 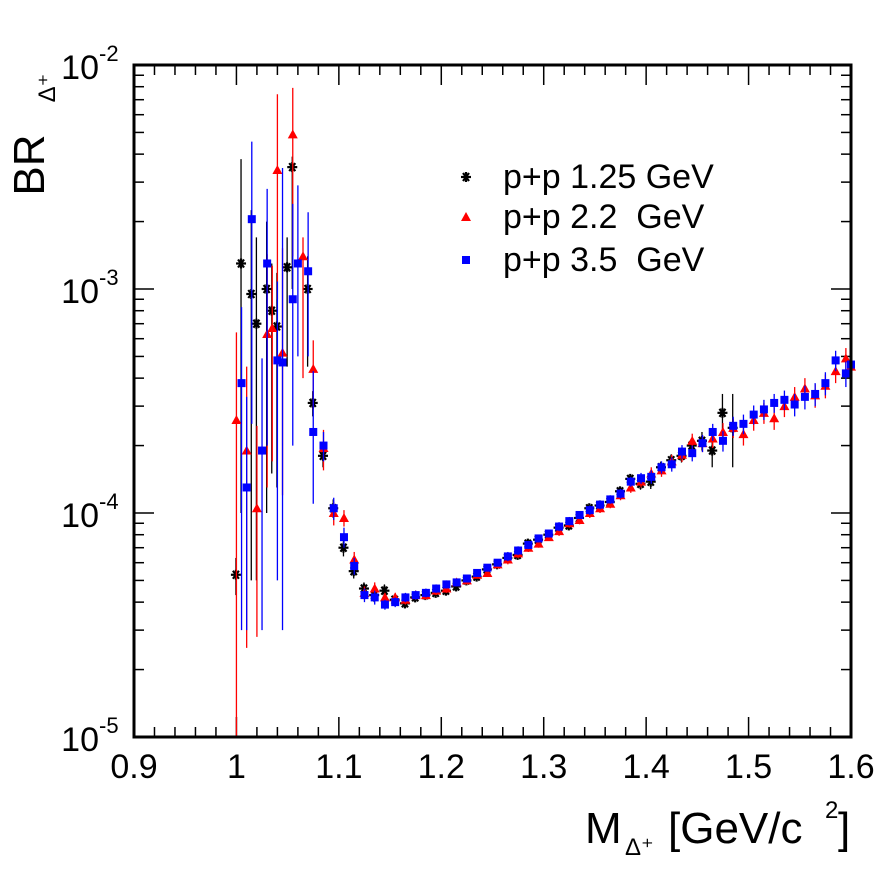 I want to click on x-axis-title-unit: [GeV/c, so click(x=735, y=828).